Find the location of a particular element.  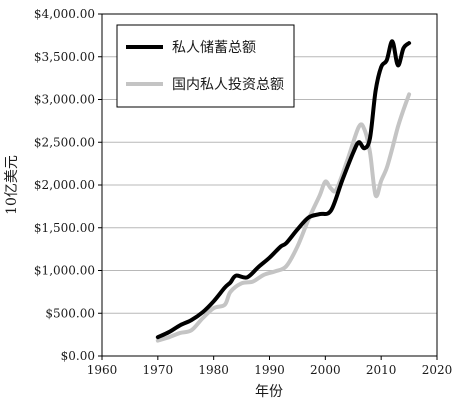

x-tick-label: 2010 is located at coordinates (381, 370).